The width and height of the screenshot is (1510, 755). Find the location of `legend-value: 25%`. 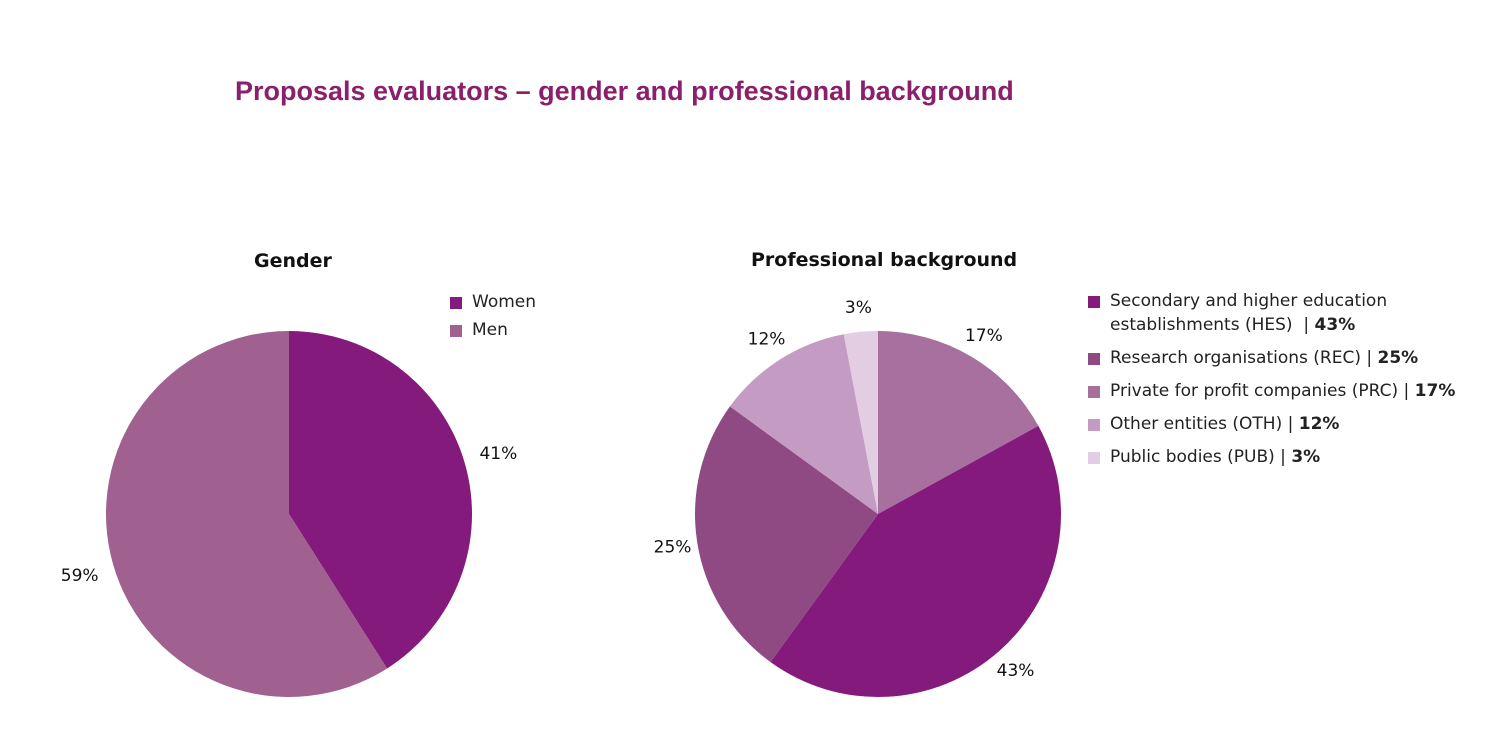

legend-value: 25% is located at coordinates (1398, 358).